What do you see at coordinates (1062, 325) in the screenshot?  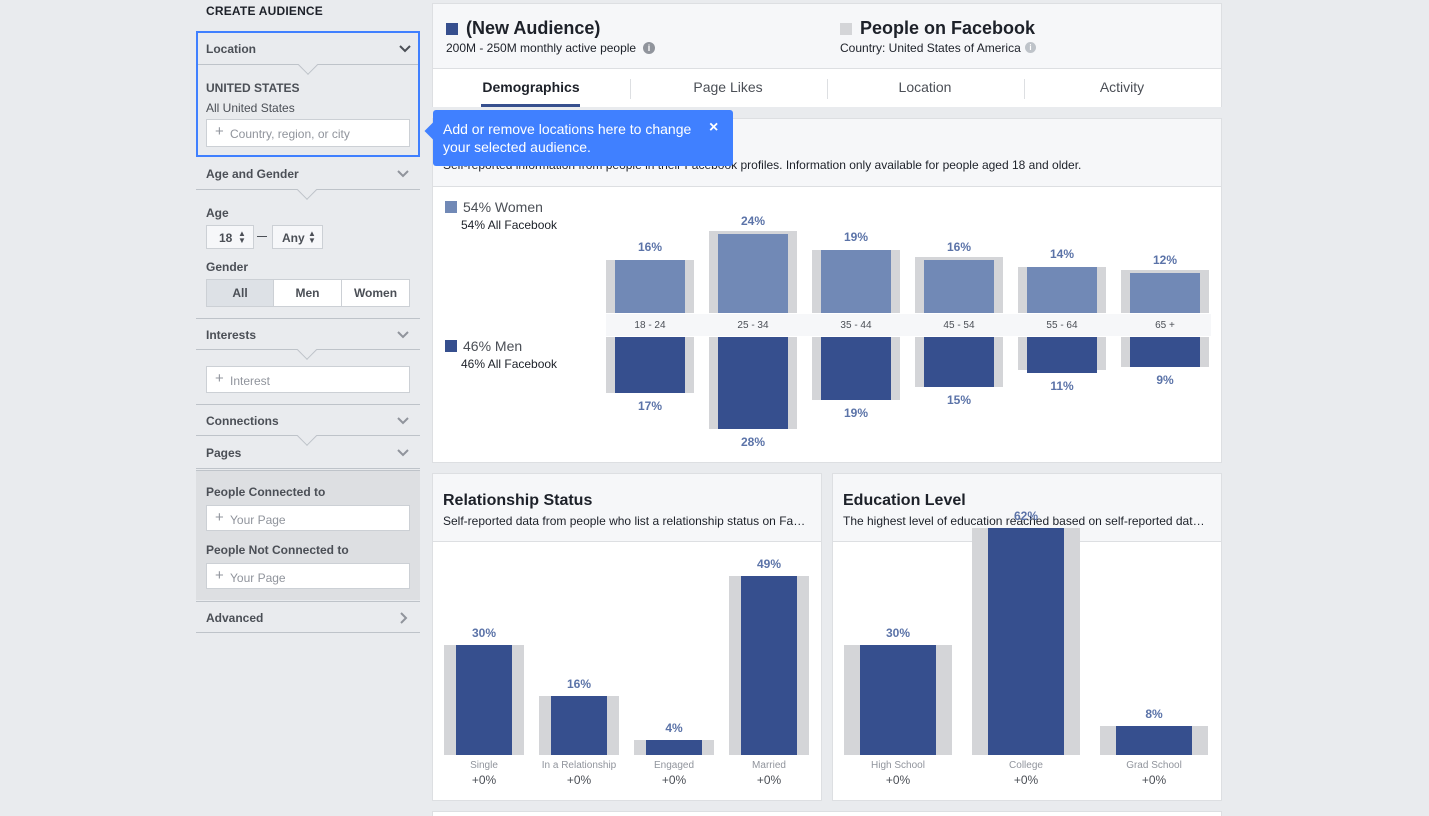 I see `age-tick-label: 55 - 64` at bounding box center [1062, 325].